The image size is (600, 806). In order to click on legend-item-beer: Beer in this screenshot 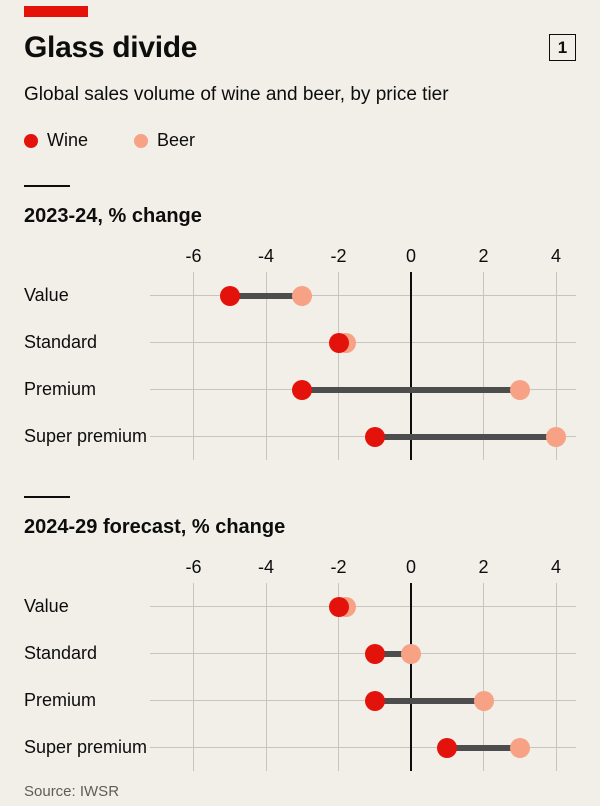, I will do `click(164, 140)`.